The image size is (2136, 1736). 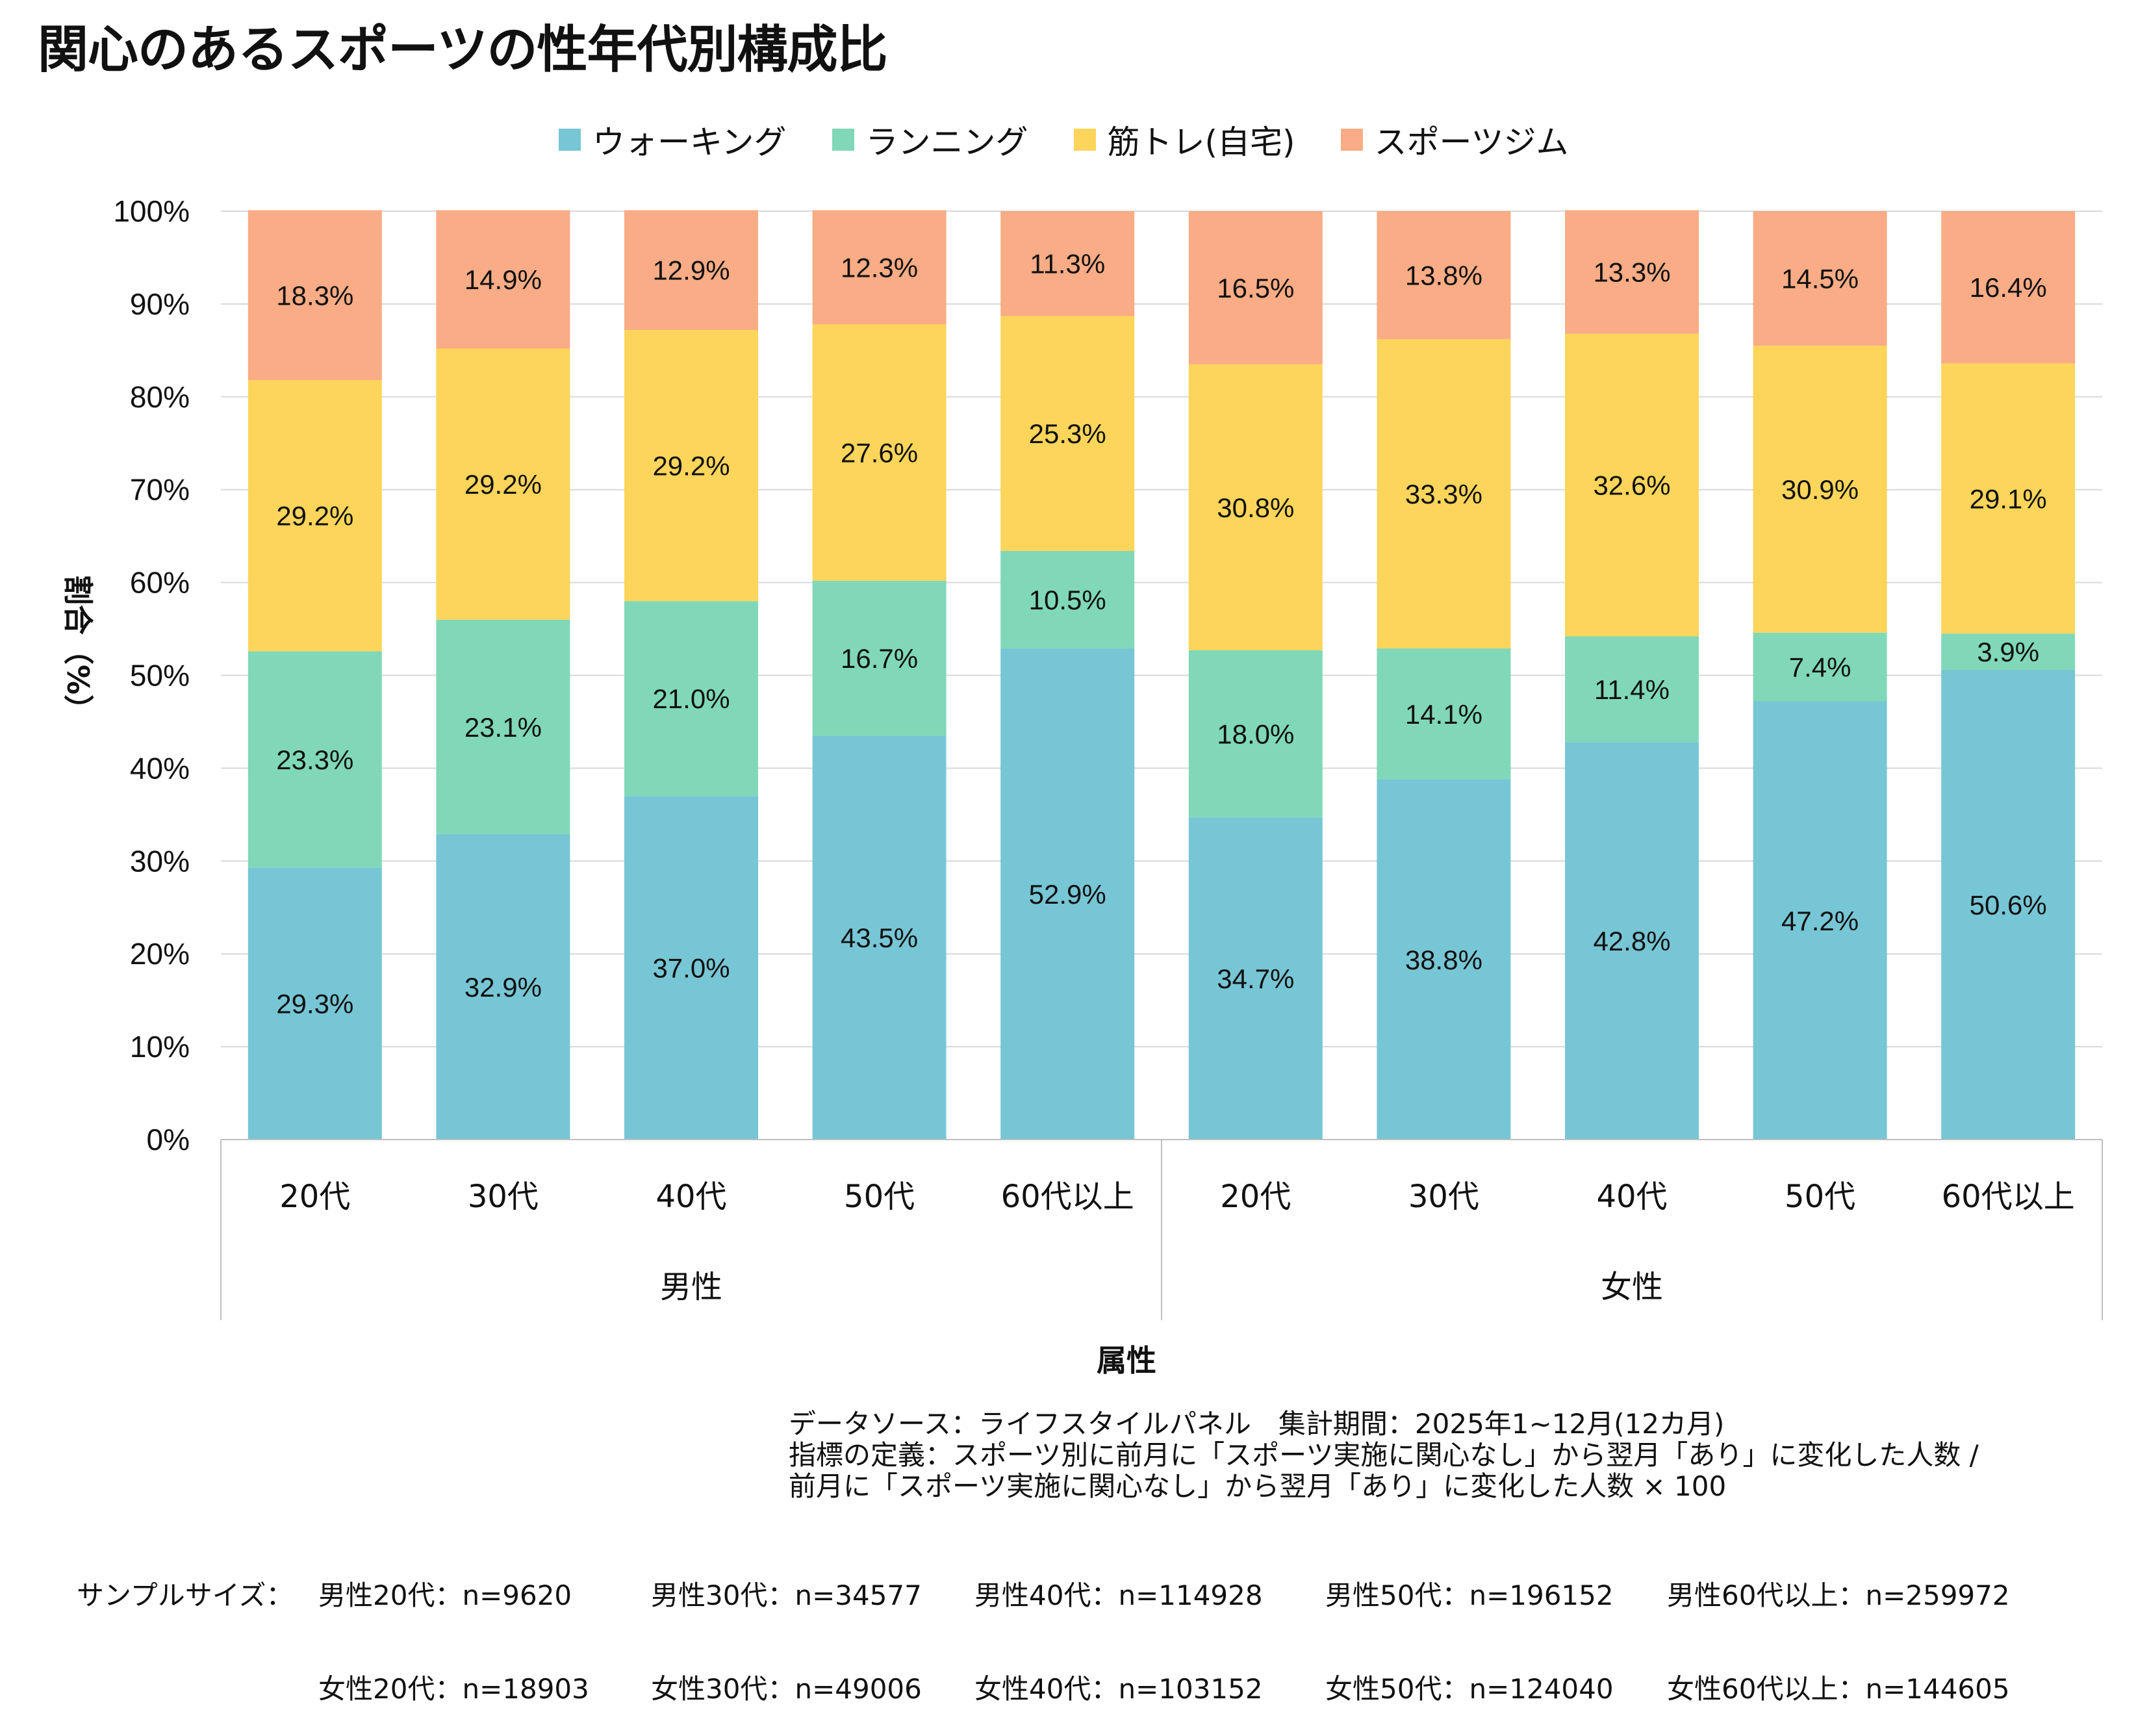 What do you see at coordinates (1471, 142) in the screenshot?
I see `legend-label-gym: スポーツジム` at bounding box center [1471, 142].